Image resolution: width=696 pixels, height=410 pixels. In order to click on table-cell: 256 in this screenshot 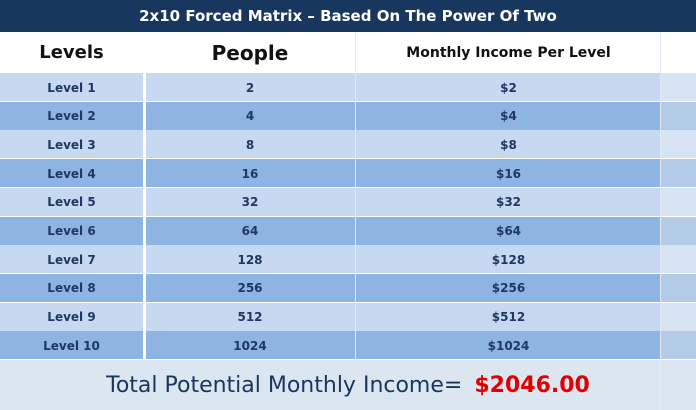, I will do `click(250, 288)`.